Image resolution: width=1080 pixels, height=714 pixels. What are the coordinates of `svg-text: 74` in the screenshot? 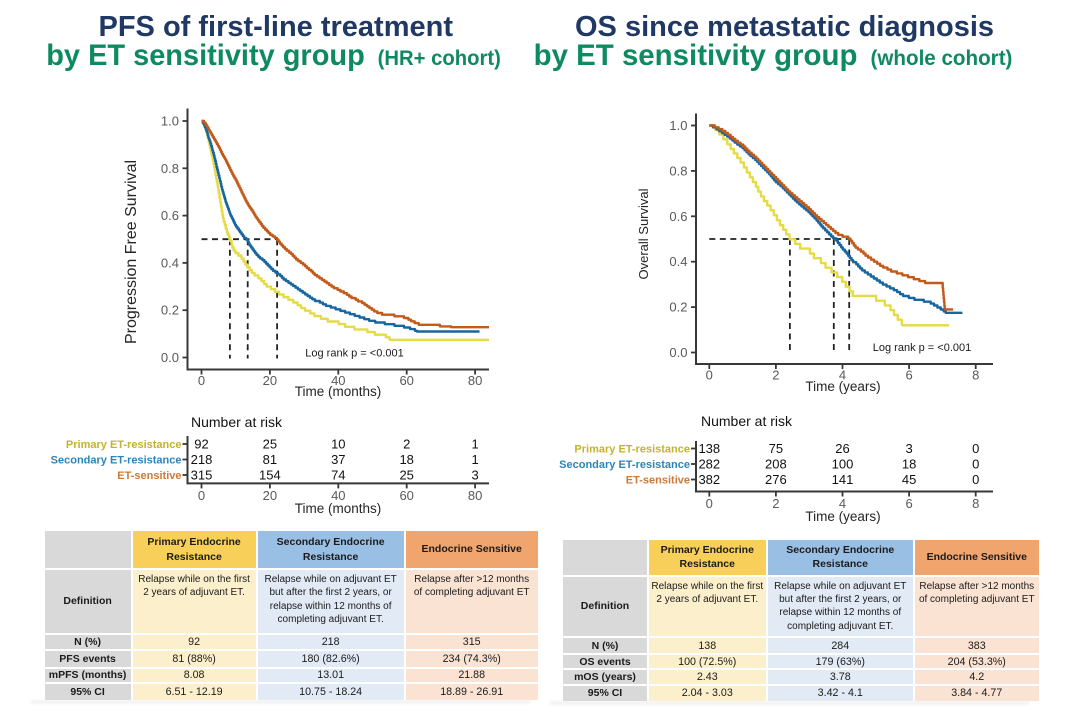 It's located at (338, 475).